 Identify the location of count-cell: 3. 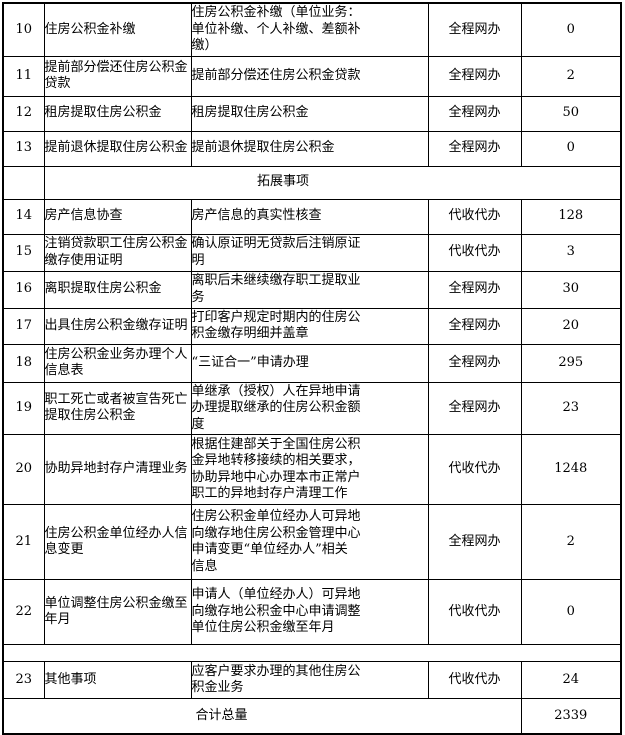
(571, 252).